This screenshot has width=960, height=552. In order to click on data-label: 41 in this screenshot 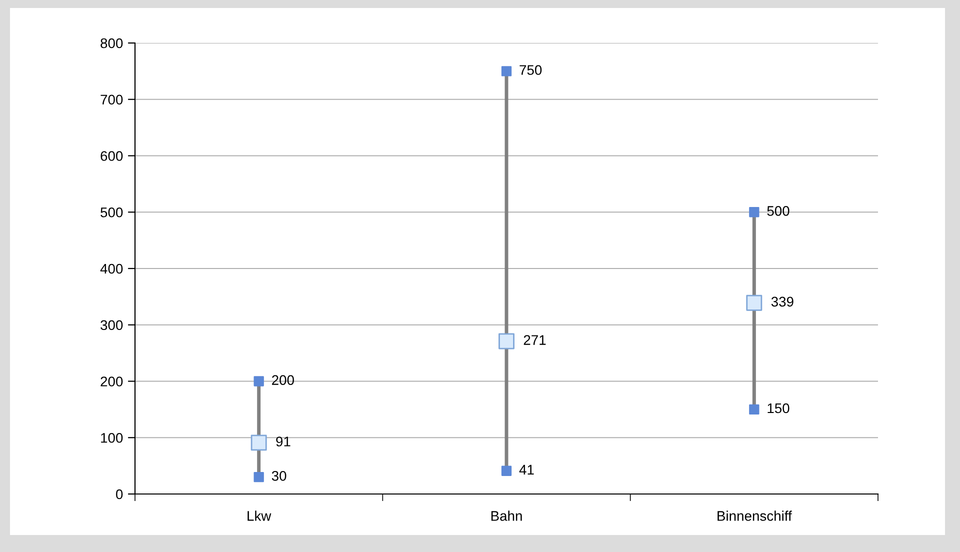, I will do `click(526, 469)`.